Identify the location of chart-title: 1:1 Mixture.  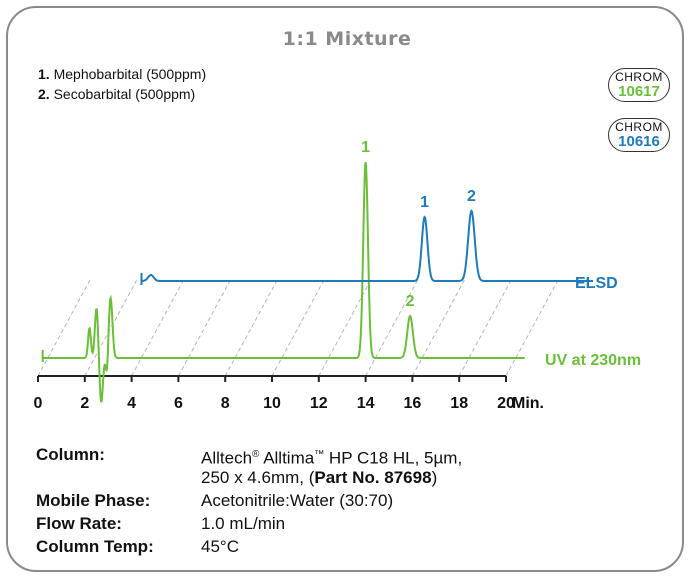
(347, 39).